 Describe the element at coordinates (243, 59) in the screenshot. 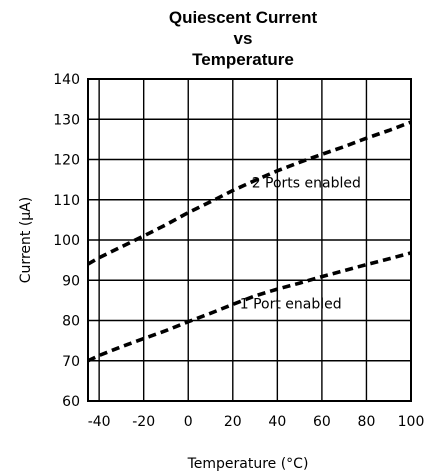

I see `chart-title-line-3: Temperature` at that location.